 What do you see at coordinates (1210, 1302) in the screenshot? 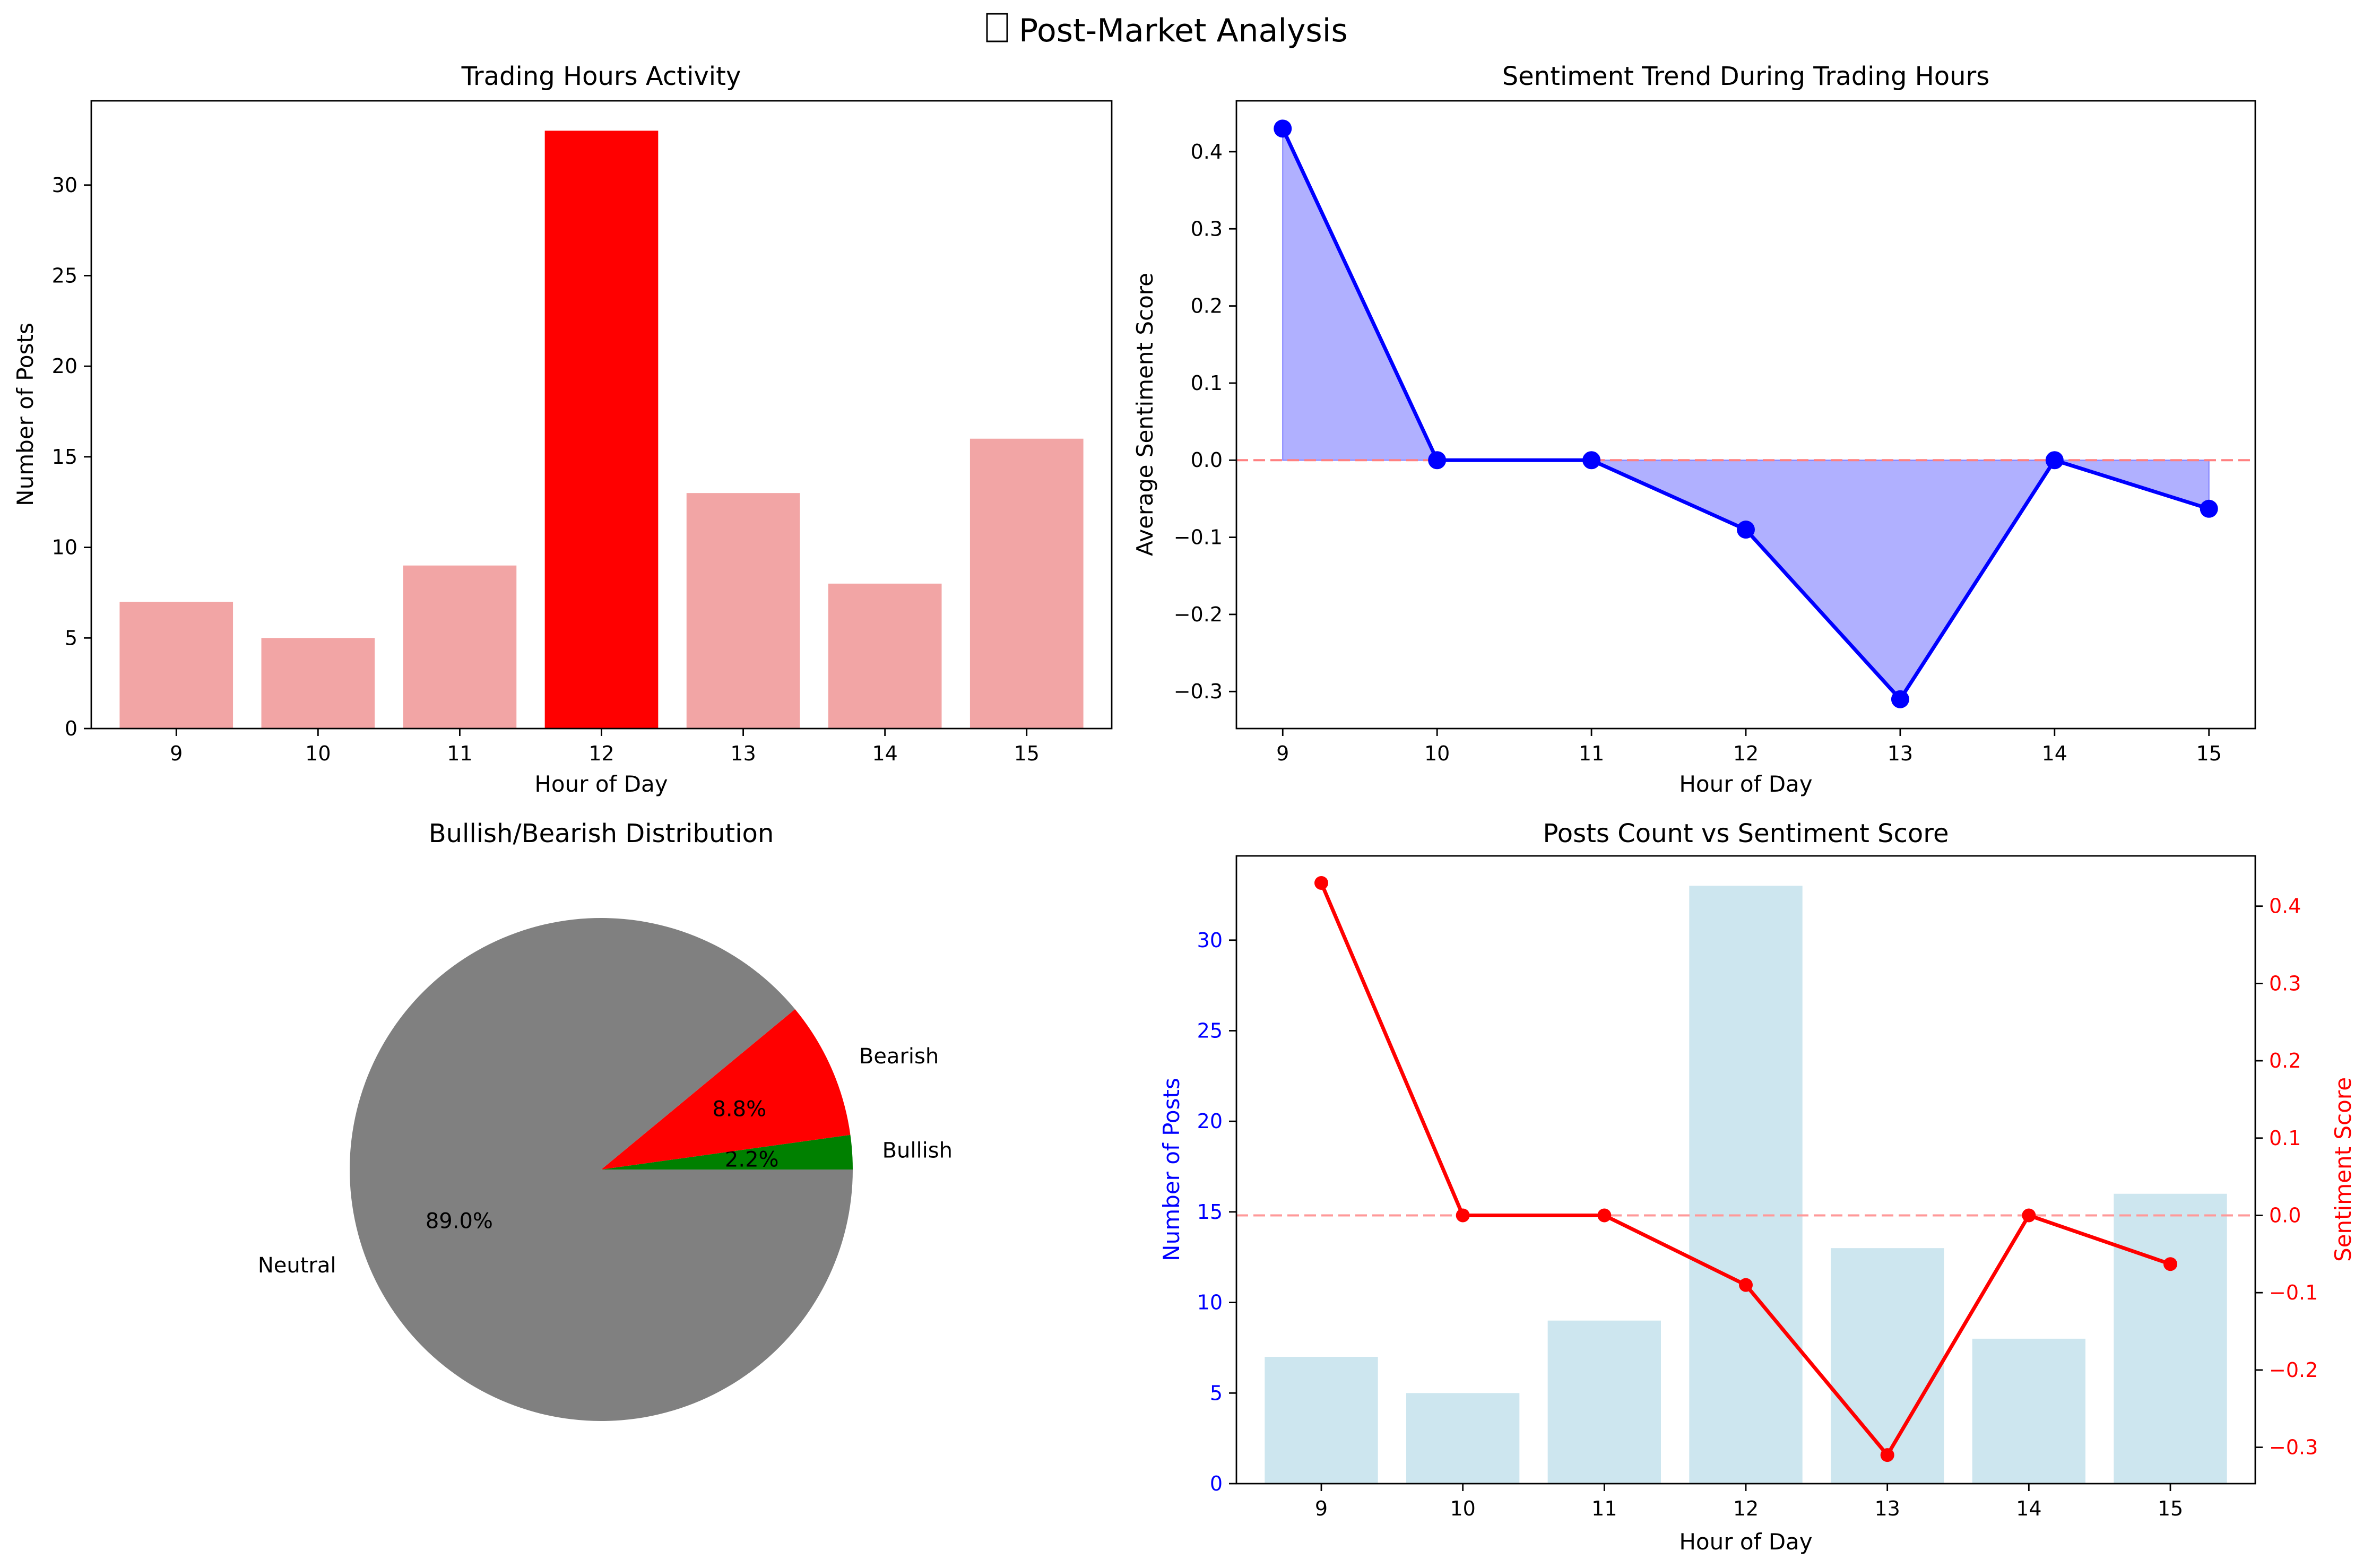
I see `combo-y-tick-label: 10` at bounding box center [1210, 1302].